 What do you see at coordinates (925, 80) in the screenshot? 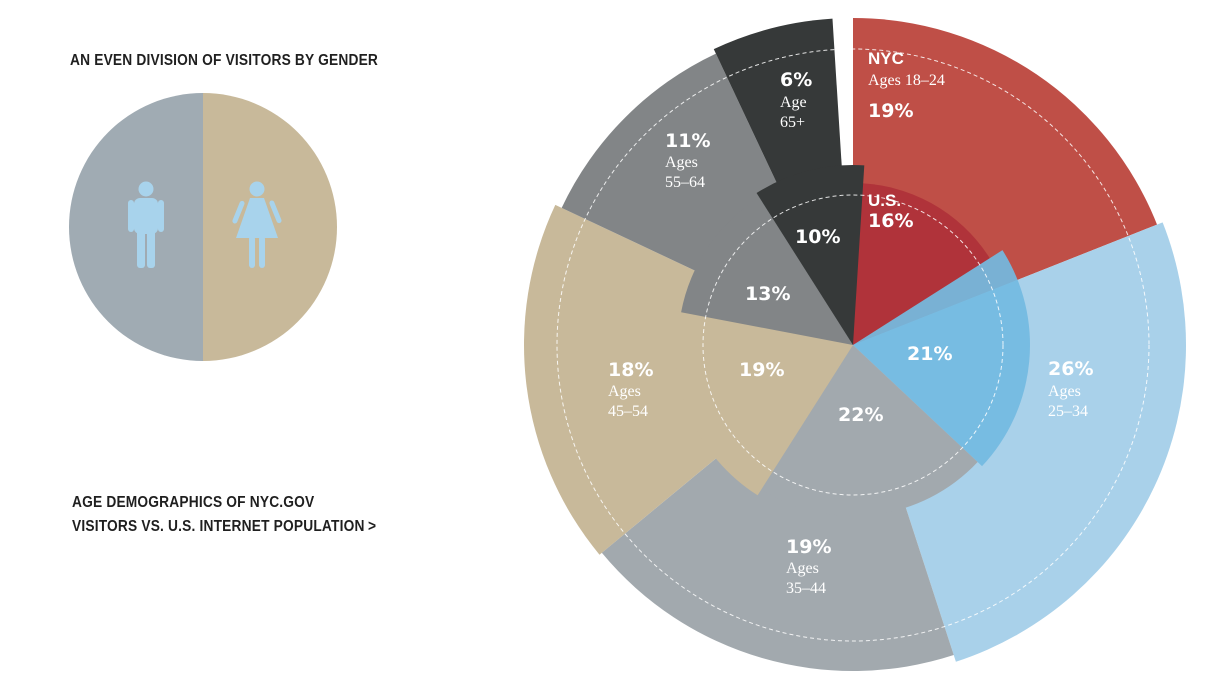
I see `age-range-18-24: 18–24` at bounding box center [925, 80].